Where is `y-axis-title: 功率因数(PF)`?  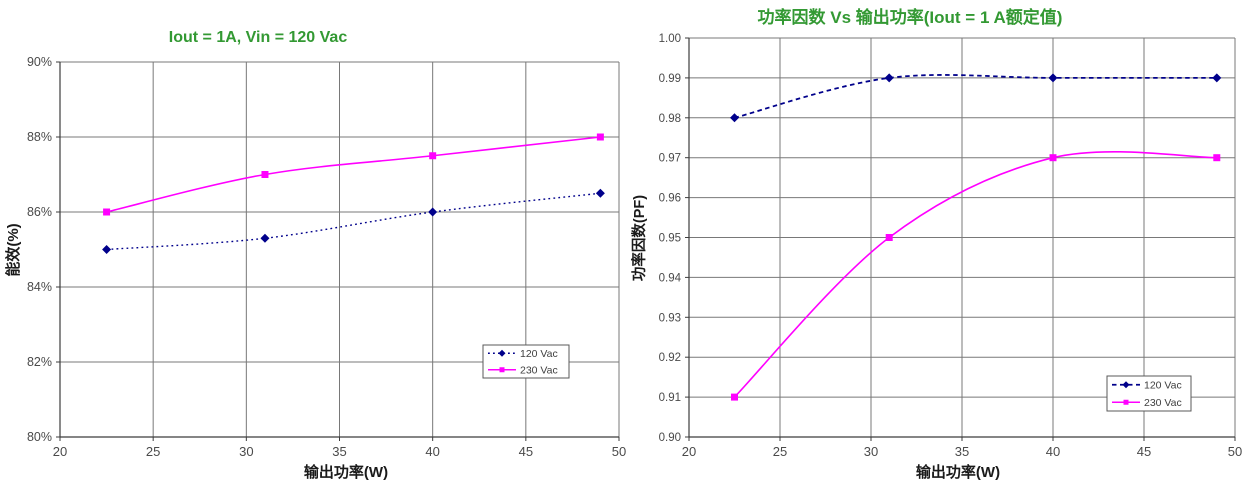 y-axis-title: 功率因数(PF) is located at coordinates (639, 238).